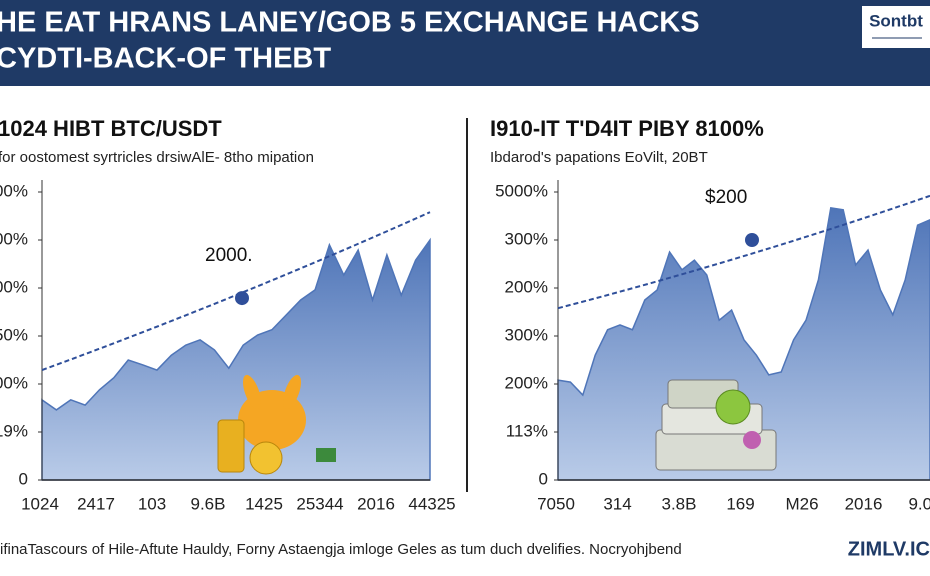  What do you see at coordinates (599, 157) in the screenshot?
I see `chart-subtitle: Ibdarod's papations EoVilt, 20BT` at bounding box center [599, 157].